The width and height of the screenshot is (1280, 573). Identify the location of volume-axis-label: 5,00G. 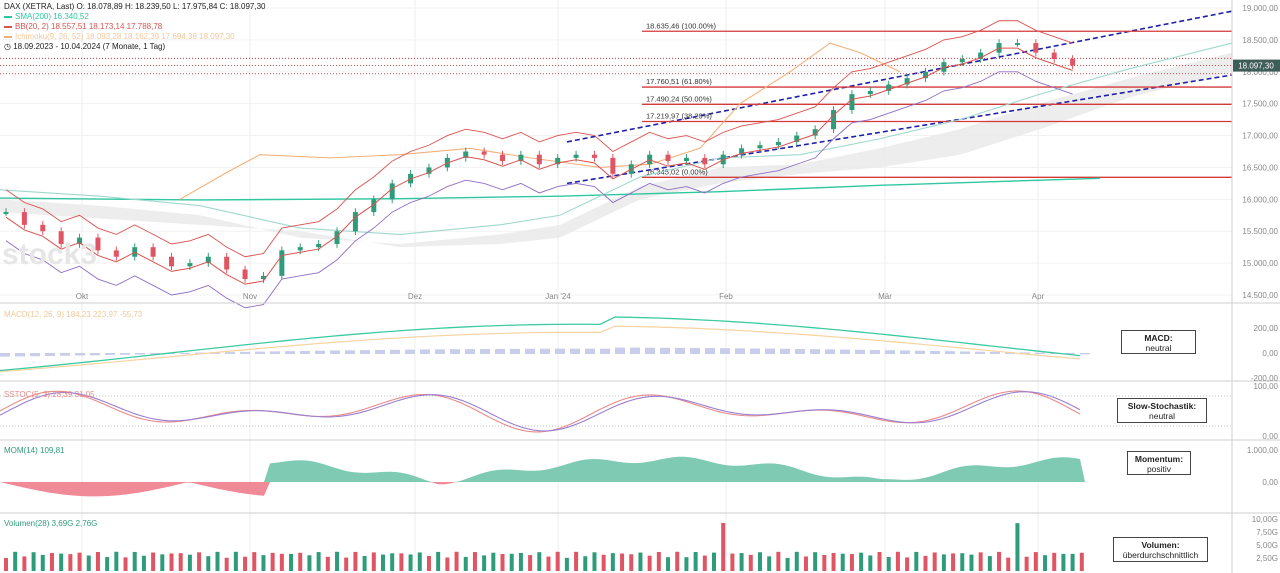
(1267, 545).